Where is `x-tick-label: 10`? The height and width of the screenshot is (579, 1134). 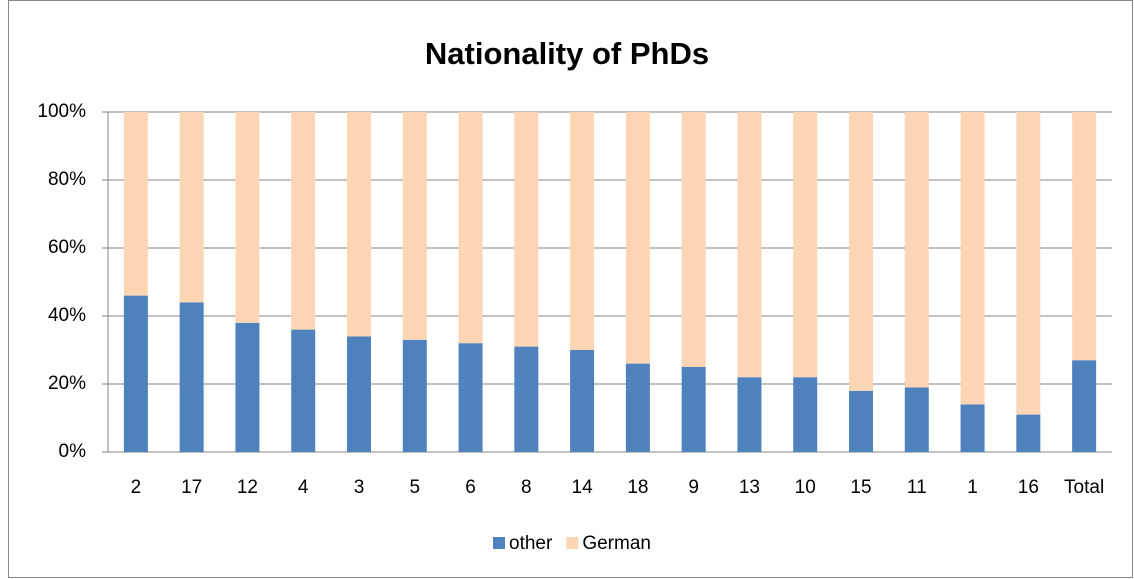 x-tick-label: 10 is located at coordinates (805, 487).